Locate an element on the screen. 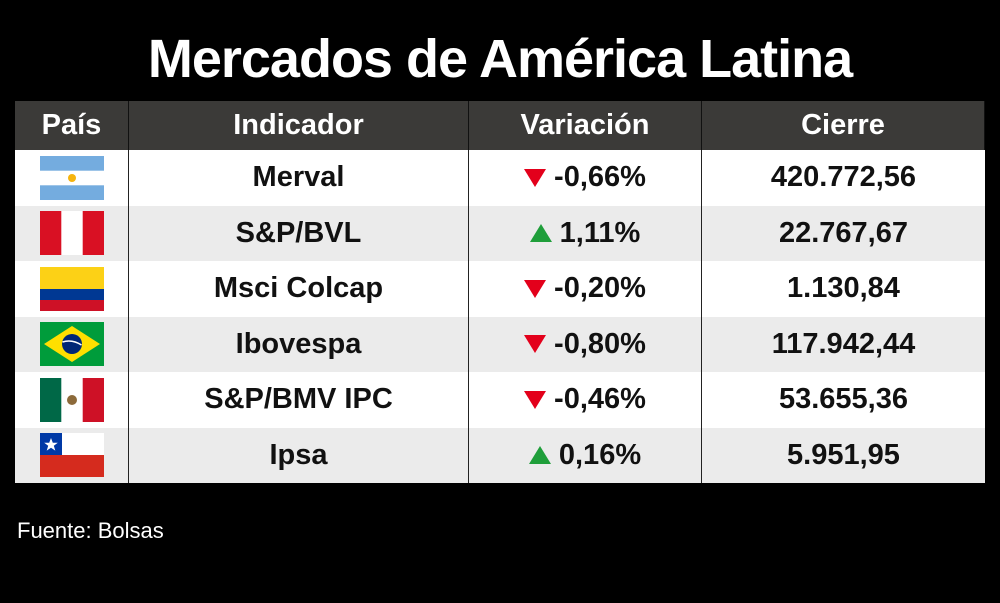 This screenshot has height=603, width=1000. brazil-flag-icon is located at coordinates (71, 344).